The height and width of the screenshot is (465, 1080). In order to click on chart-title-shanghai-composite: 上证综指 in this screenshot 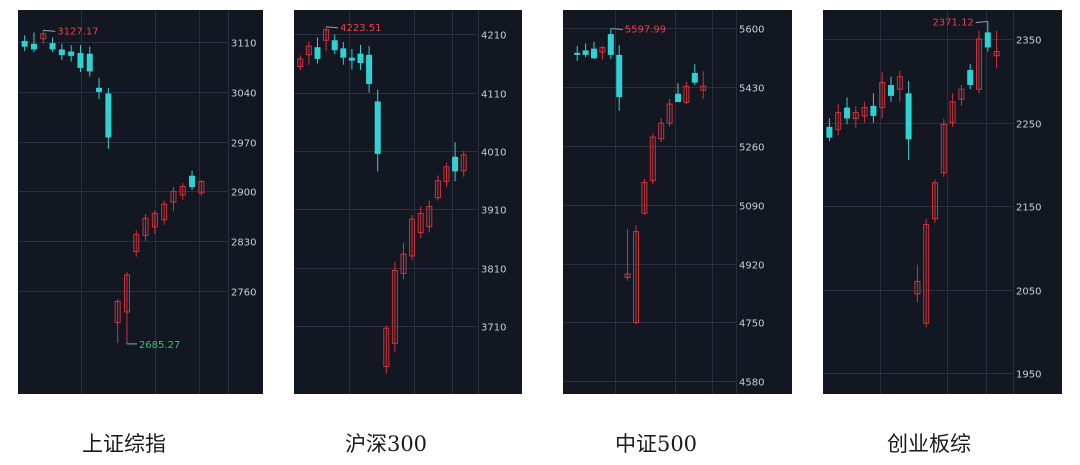, I will do `click(124, 444)`.